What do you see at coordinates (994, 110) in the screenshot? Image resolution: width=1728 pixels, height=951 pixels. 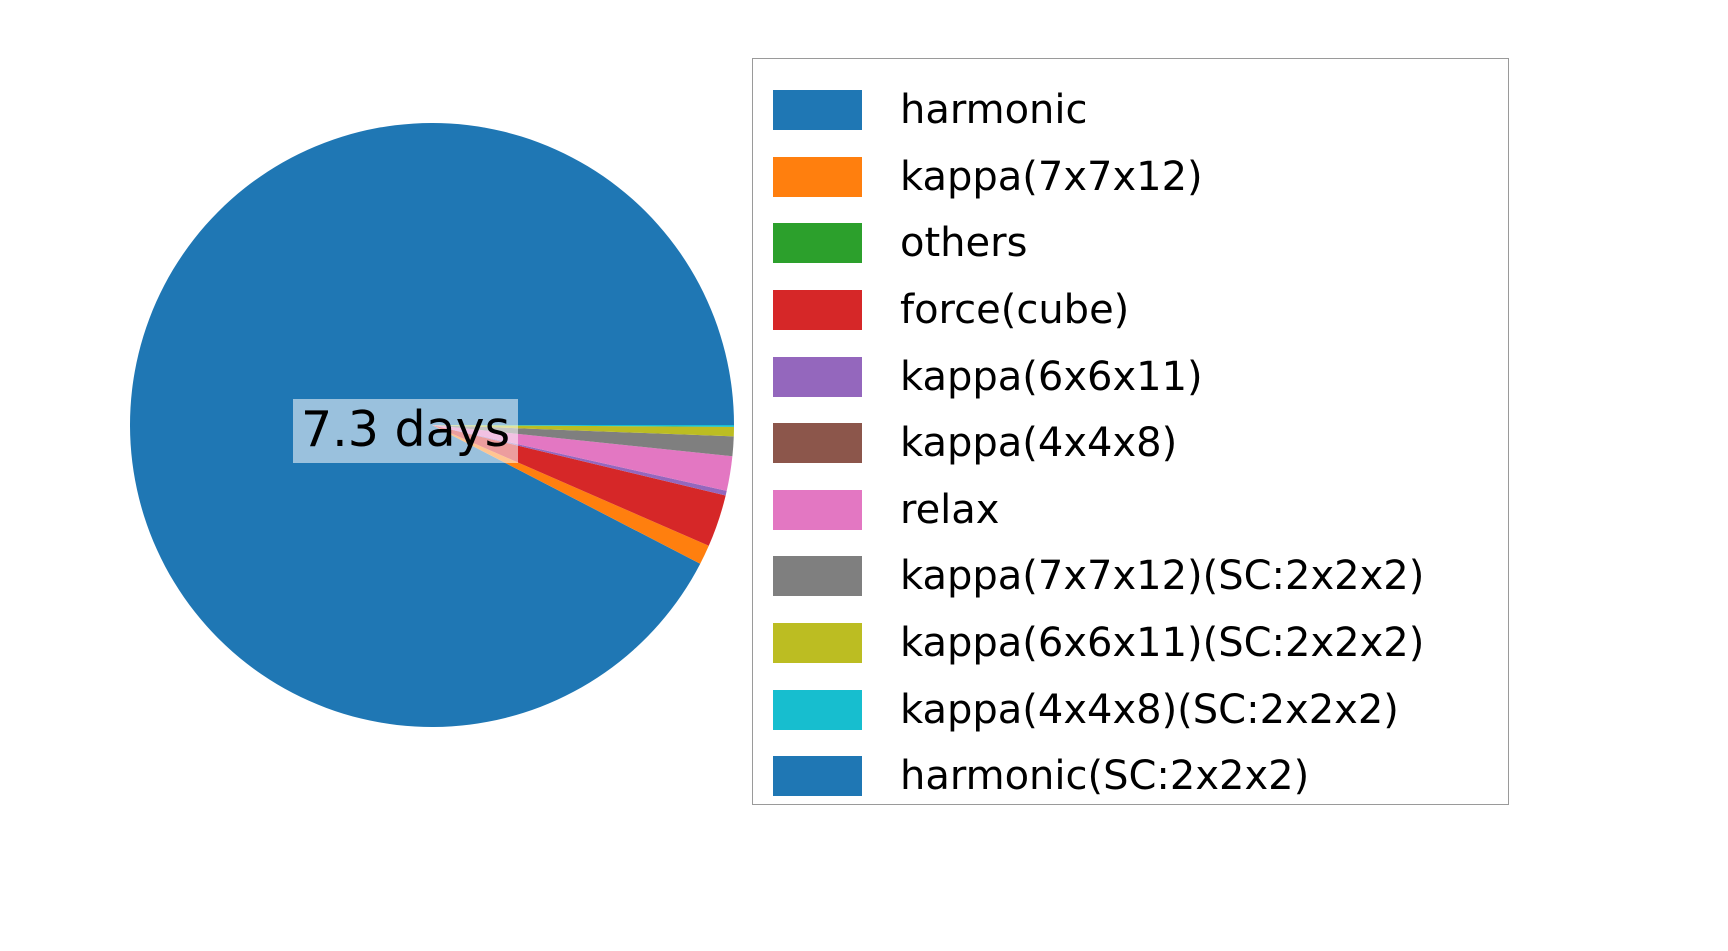 I see `legend-item-label: harmonic` at bounding box center [994, 110].